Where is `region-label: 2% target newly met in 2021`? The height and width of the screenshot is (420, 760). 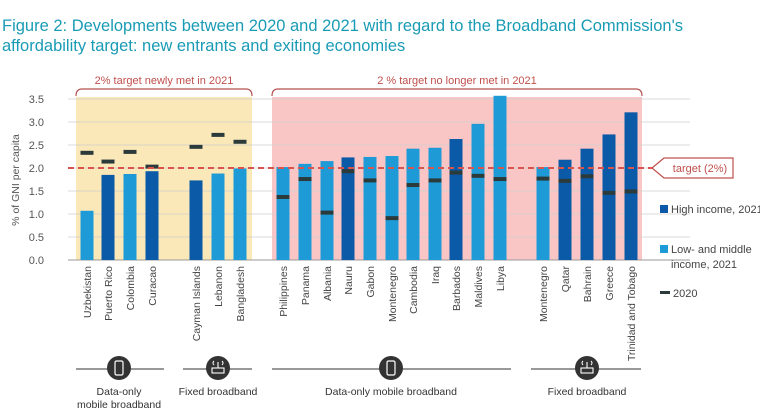 region-label: 2% target newly met in 2021 is located at coordinates (164, 81).